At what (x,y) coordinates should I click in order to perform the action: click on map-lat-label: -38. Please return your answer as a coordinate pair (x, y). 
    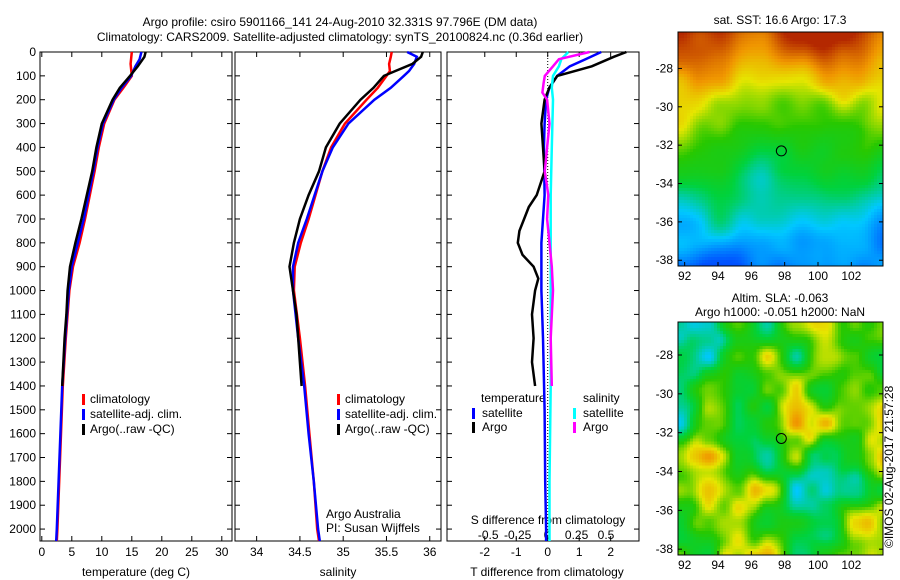
    Looking at the image, I should click on (665, 549).